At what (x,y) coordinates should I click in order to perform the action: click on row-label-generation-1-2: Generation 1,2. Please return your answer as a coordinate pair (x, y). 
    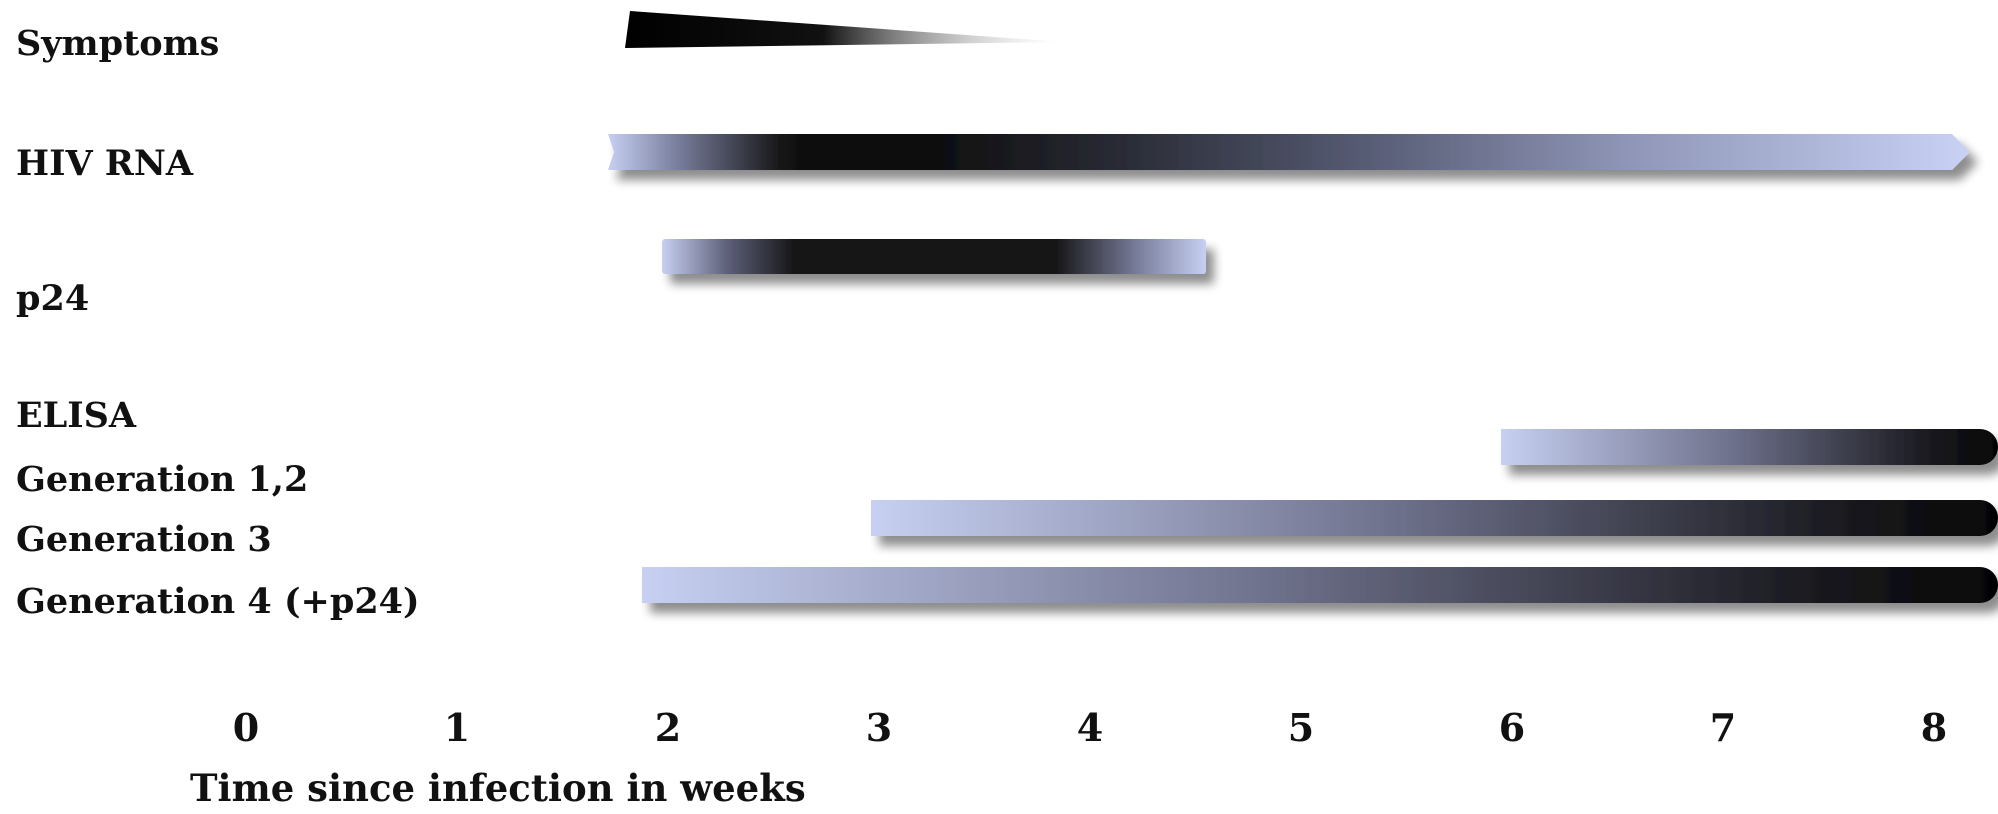
    Looking at the image, I should click on (162, 479).